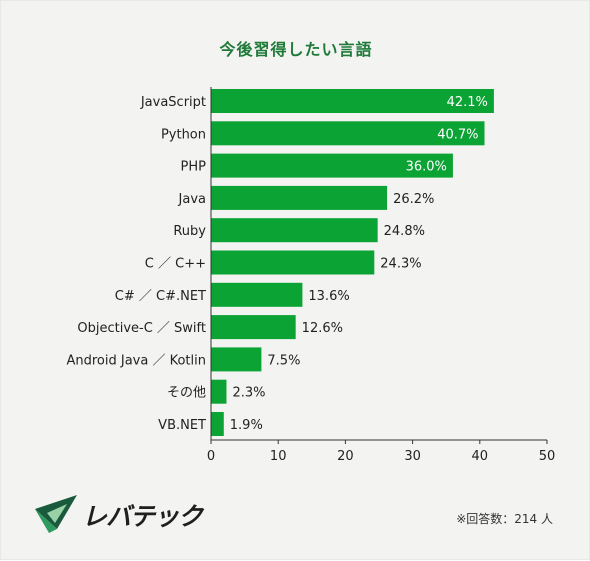  What do you see at coordinates (278, 456) in the screenshot?
I see `x-tick-label: 10` at bounding box center [278, 456].